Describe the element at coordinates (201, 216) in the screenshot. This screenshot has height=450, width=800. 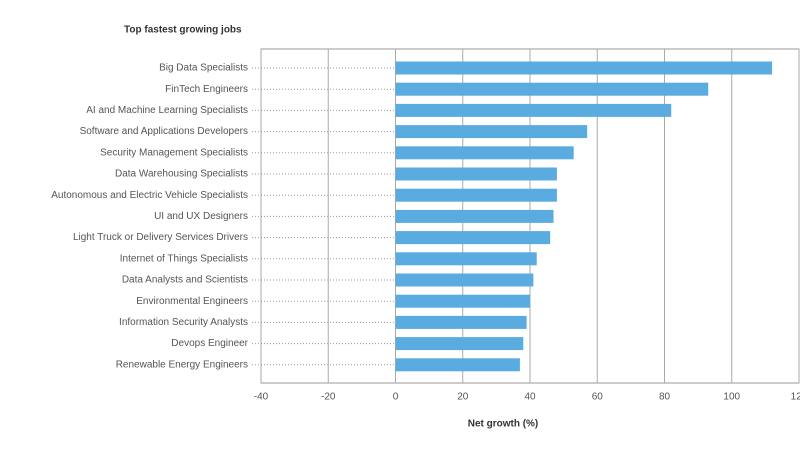
I see `y-tick-label: UI and UX Designers` at that location.